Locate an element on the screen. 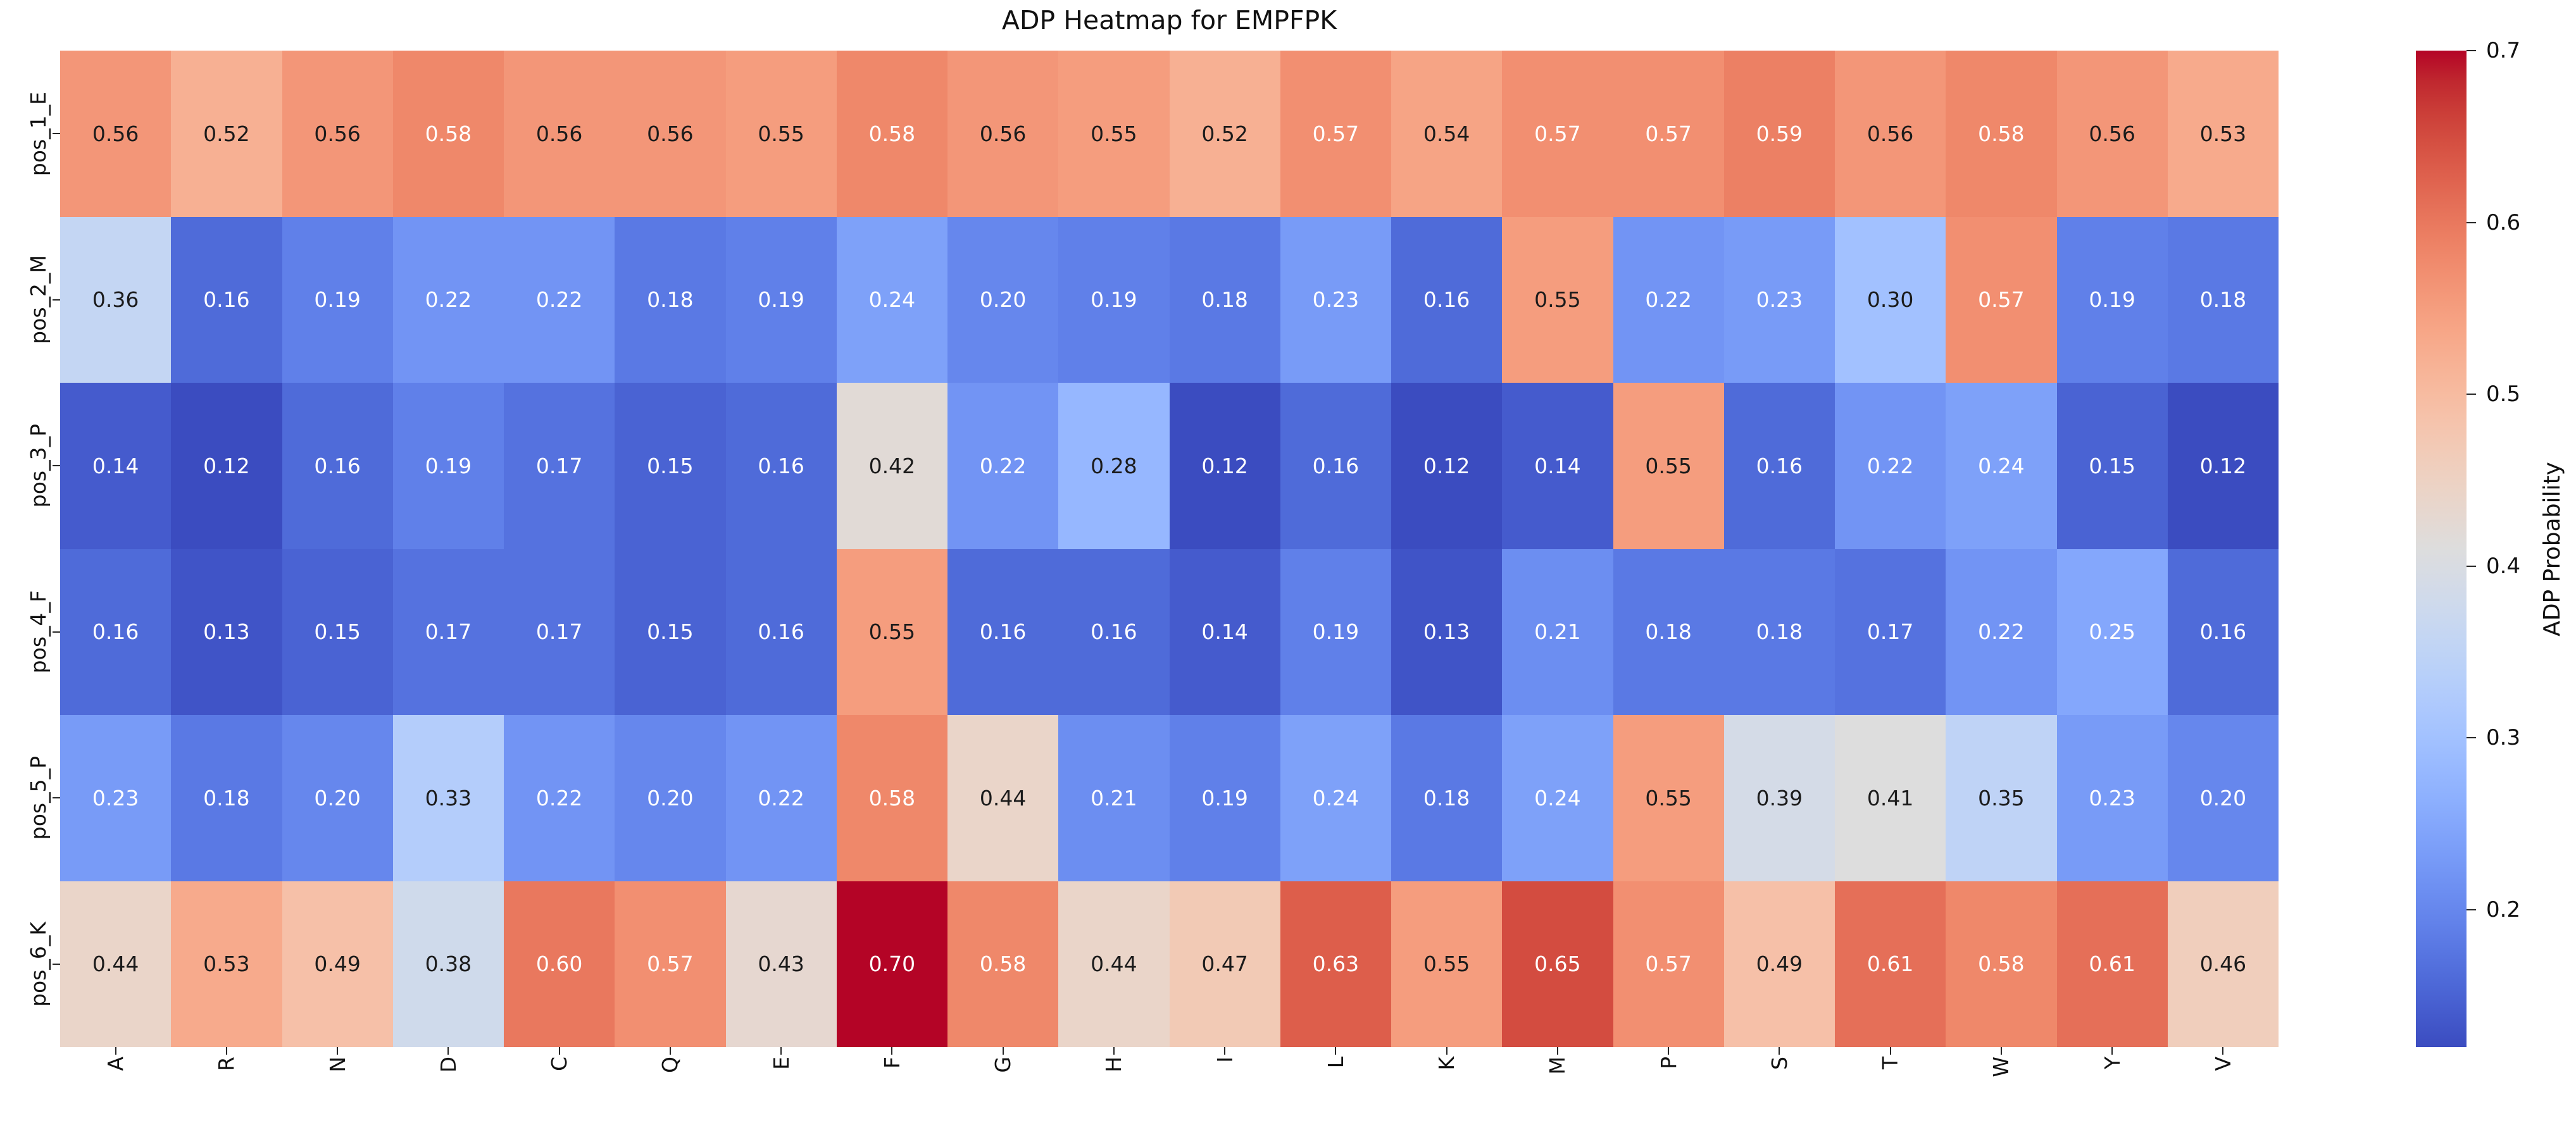 This screenshot has height=1123, width=2576. cell-value: 0.30 is located at coordinates (1890, 300).